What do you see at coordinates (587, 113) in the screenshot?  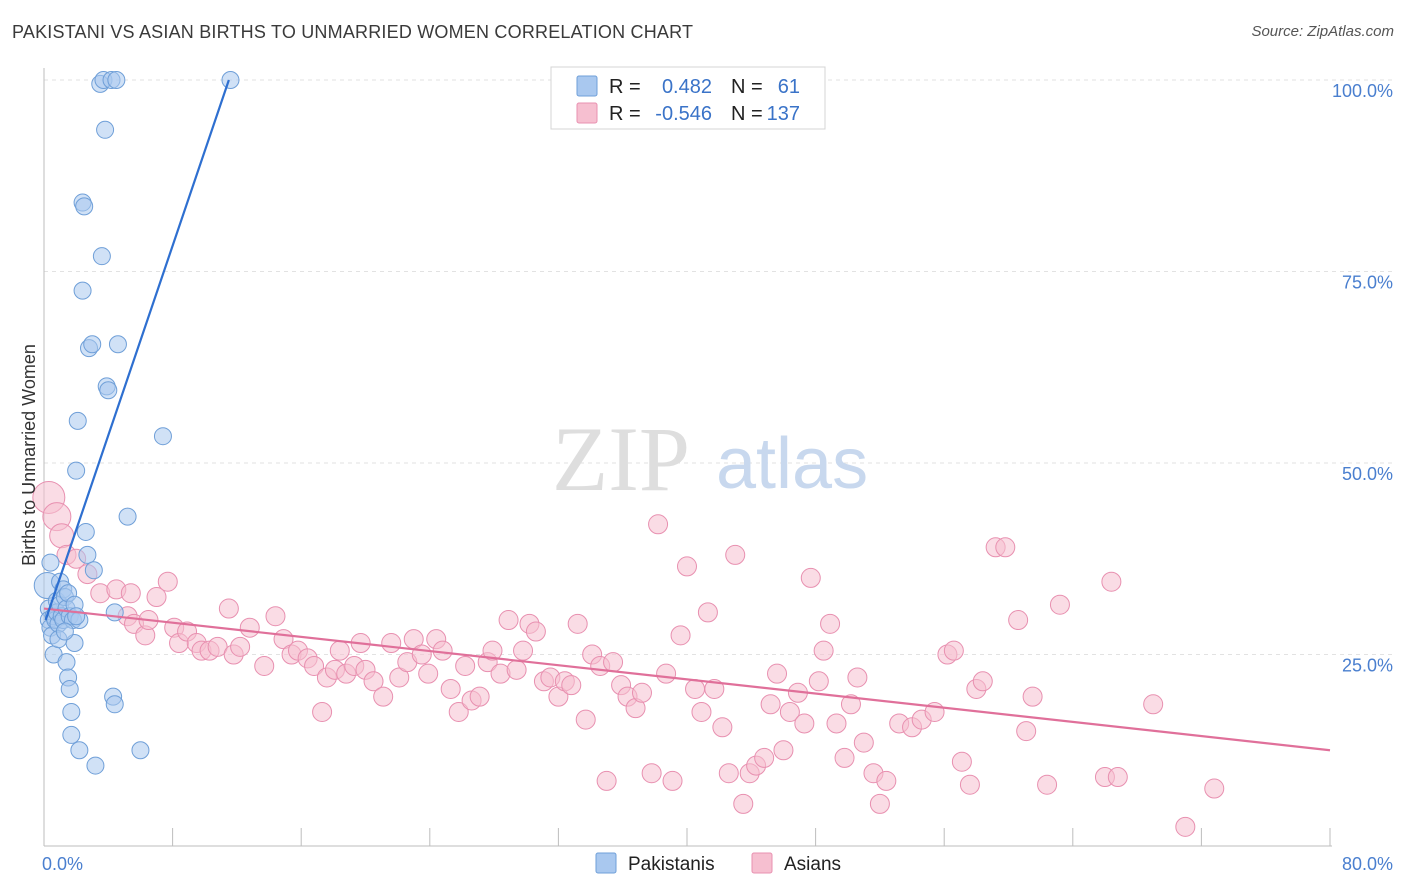 I see `legend-swatch-asians` at bounding box center [587, 113].